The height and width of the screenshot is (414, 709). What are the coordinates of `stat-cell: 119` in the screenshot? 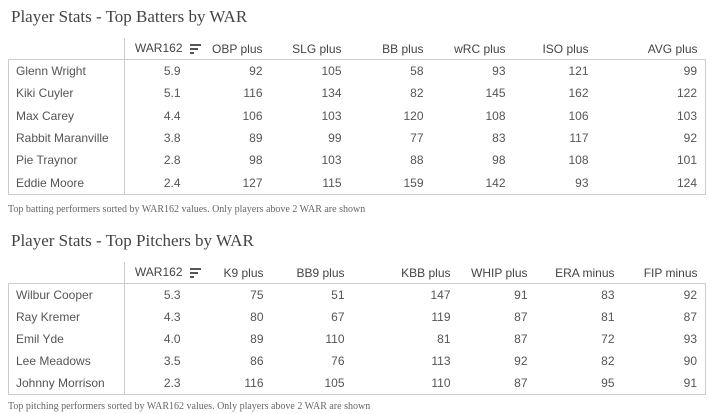 It's located at (441, 317).